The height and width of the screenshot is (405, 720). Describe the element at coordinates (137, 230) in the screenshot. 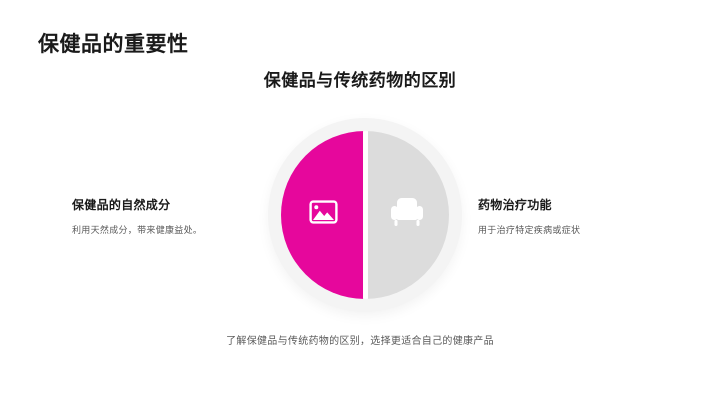

I see `left-item-description: 利用天然成分，带来健康益处。` at that location.